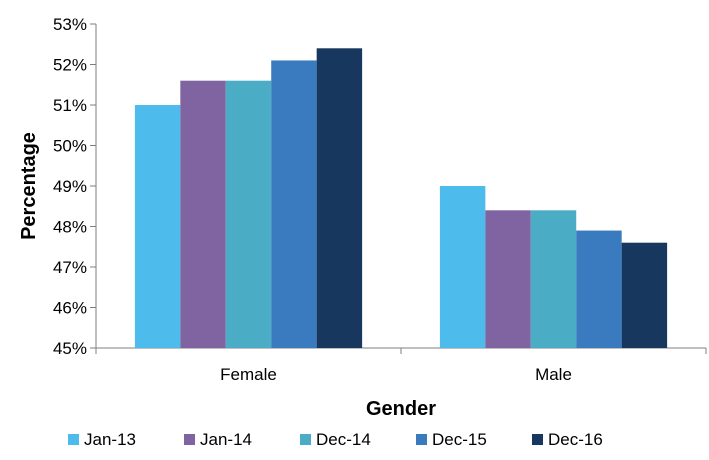 This screenshot has width=709, height=460. What do you see at coordinates (343, 439) in the screenshot?
I see `legend-label: Dec-14` at bounding box center [343, 439].